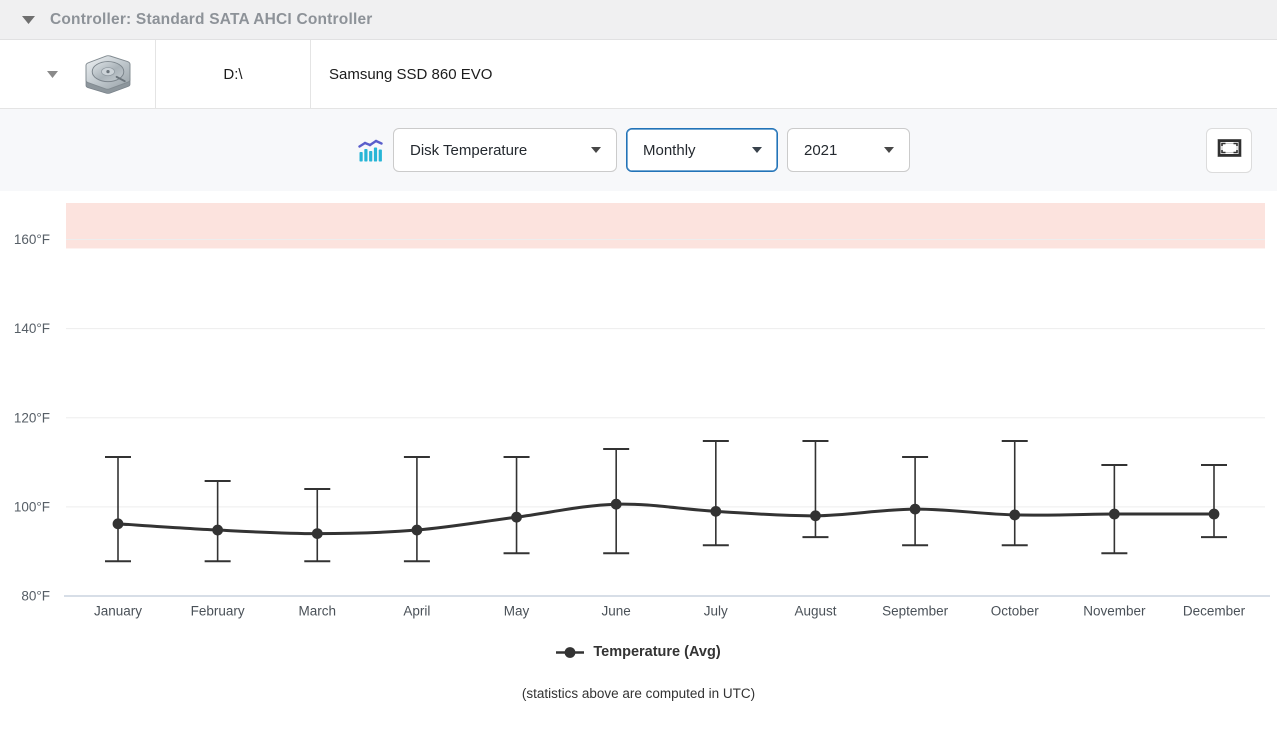 This screenshot has width=1277, height=737. I want to click on x-tick-label: February, so click(218, 611).